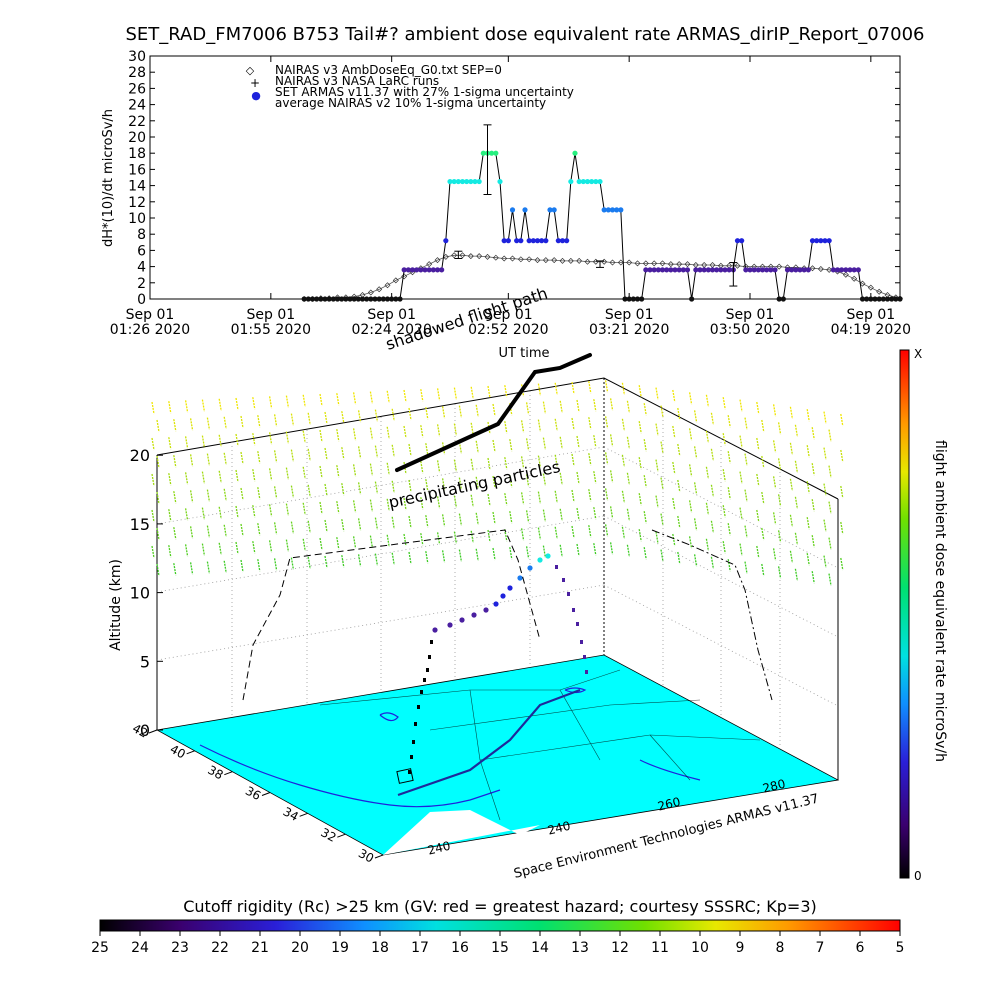 This screenshot has width=1000, height=1000. I want to click on cutoff-tick-label: 18, so click(380, 948).